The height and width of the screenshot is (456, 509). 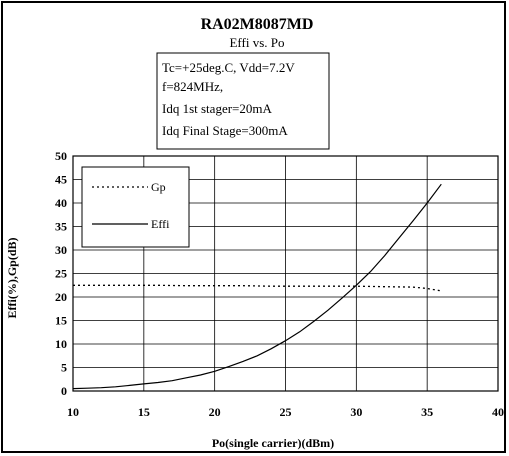 What do you see at coordinates (225, 130) in the screenshot?
I see `condition-line: Idq Final Stage=300mA` at bounding box center [225, 130].